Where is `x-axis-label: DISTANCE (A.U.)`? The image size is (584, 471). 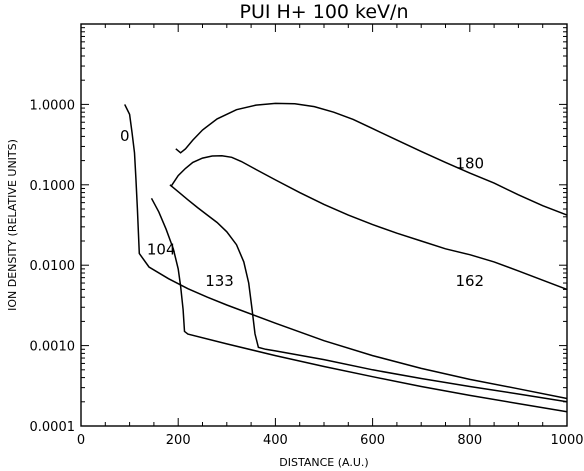 x-axis-label: DISTANCE (A.U.) is located at coordinates (323, 462).